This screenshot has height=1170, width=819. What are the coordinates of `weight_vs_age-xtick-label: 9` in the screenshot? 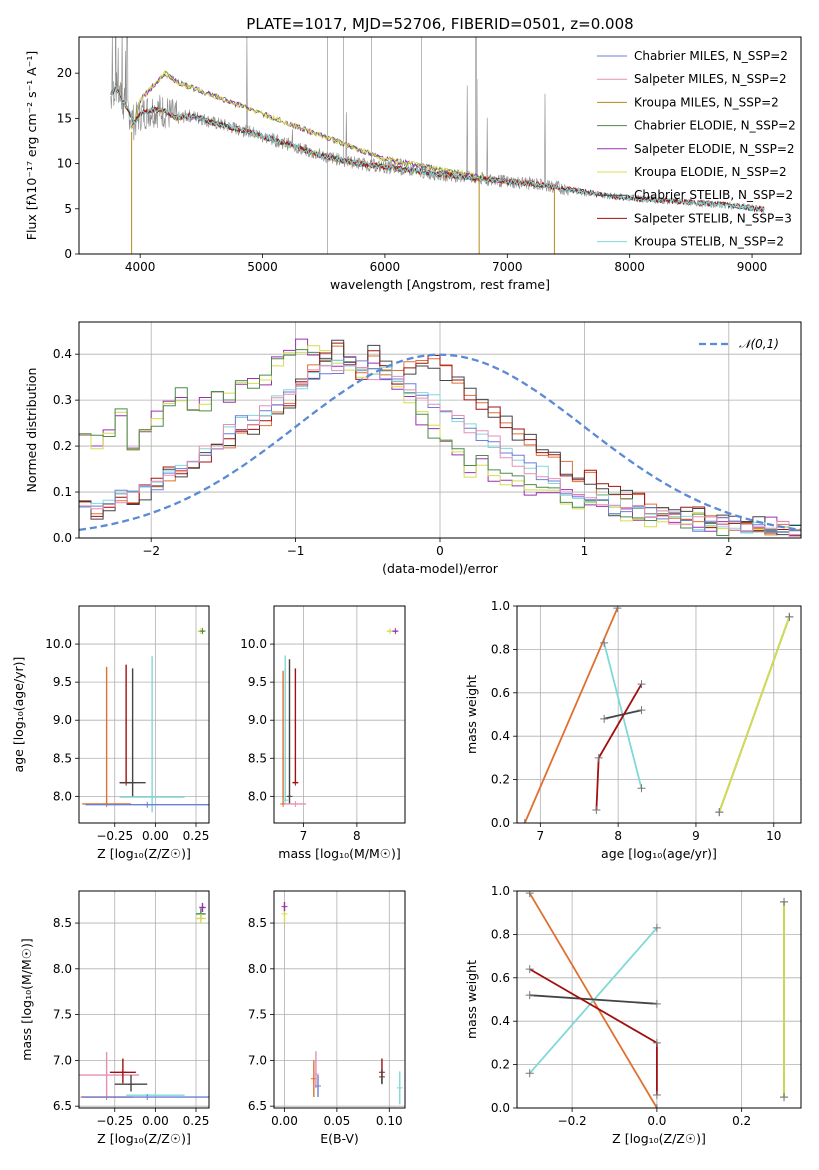 It's located at (696, 836).